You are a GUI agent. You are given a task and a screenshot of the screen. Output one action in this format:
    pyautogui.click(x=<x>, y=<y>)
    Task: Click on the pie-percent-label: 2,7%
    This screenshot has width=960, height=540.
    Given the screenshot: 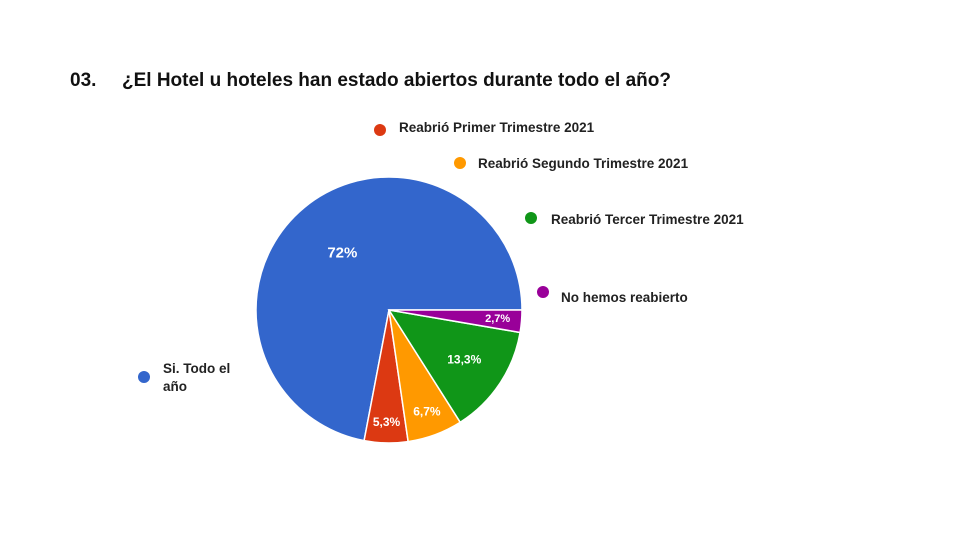 What is the action you would take?
    pyautogui.click(x=497, y=319)
    